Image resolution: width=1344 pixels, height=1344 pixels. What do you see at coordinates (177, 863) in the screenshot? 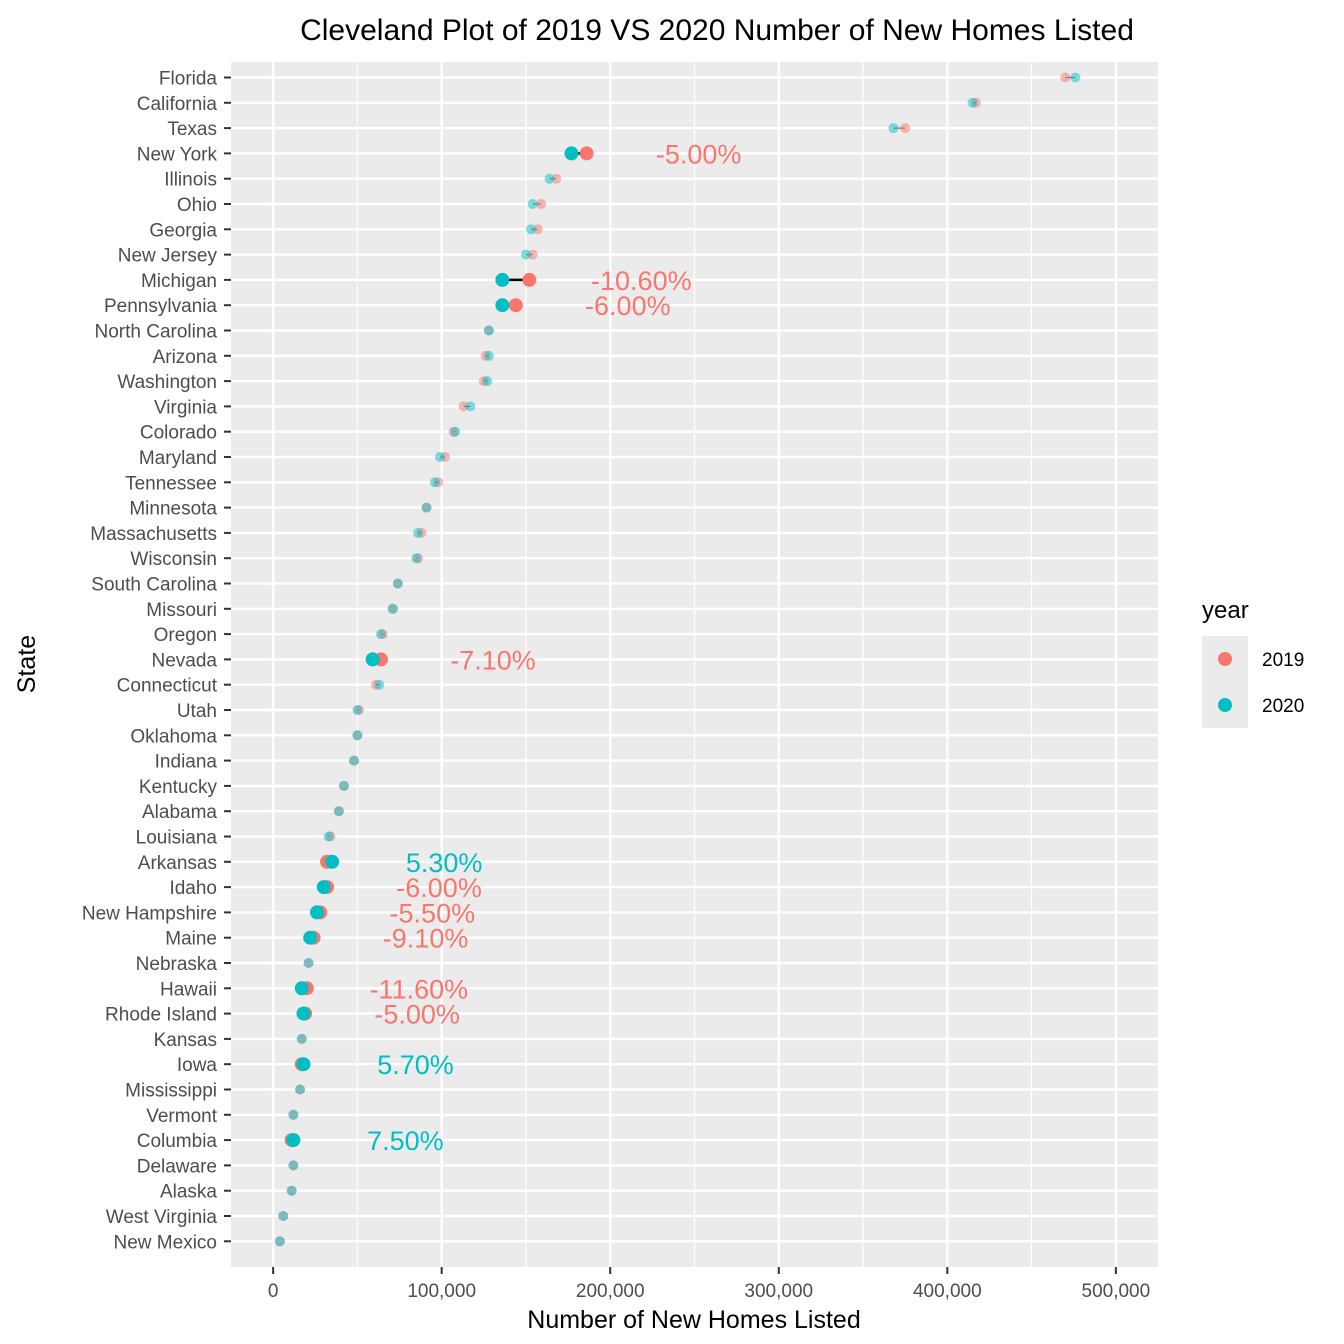
I see `y-tick-label: Arkansas` at bounding box center [177, 863].